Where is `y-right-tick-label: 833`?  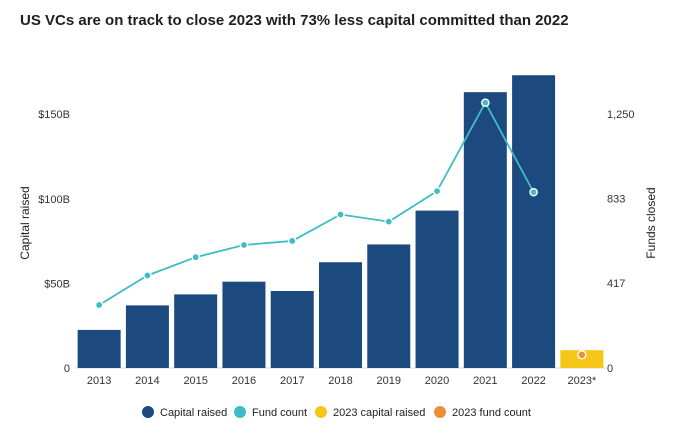 y-right-tick-label: 833 is located at coordinates (616, 200).